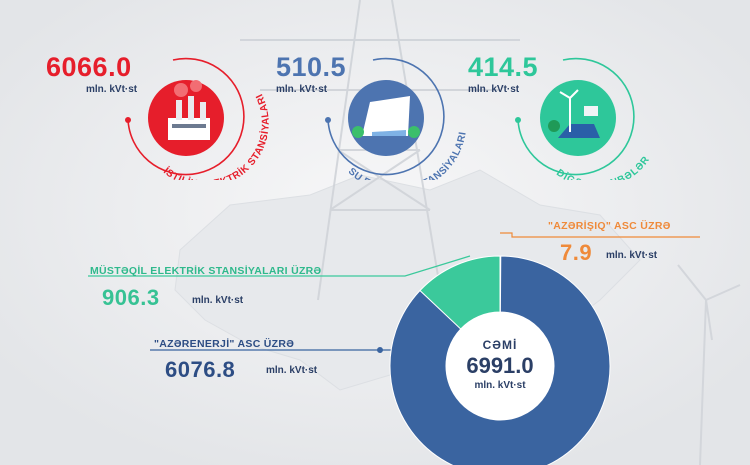  I want to click on hydro-arc, so click(386, 116).